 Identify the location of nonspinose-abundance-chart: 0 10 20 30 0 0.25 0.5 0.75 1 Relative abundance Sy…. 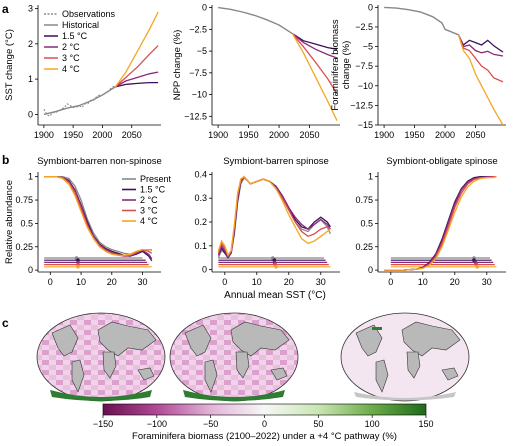
(88, 221).